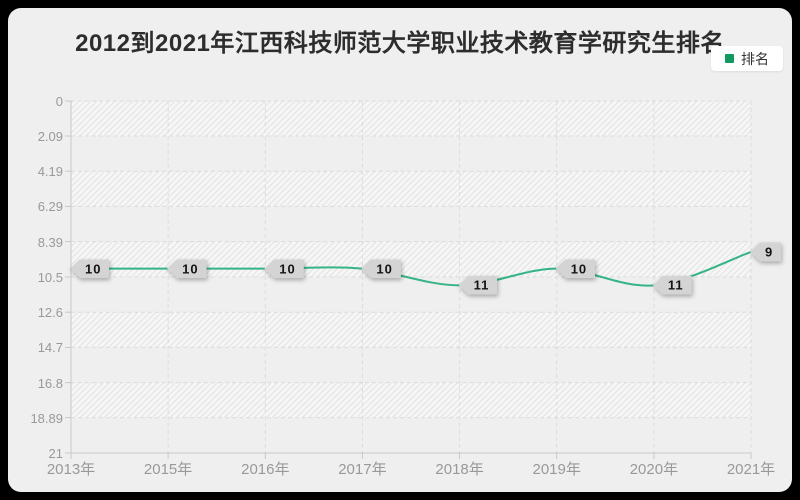 Image resolution: width=800 pixels, height=500 pixels. What do you see at coordinates (729, 58) in the screenshot?
I see `legend-marker-icon` at bounding box center [729, 58].